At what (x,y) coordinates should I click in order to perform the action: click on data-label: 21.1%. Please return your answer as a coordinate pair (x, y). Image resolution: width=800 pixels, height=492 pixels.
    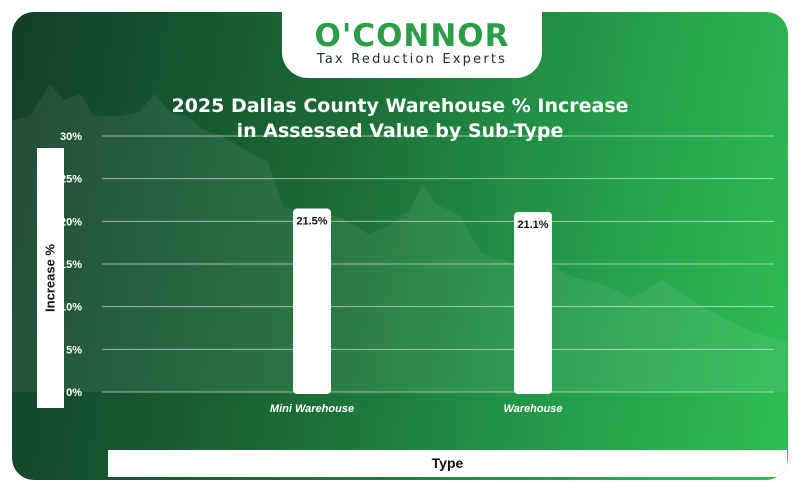
    Looking at the image, I should click on (532, 225).